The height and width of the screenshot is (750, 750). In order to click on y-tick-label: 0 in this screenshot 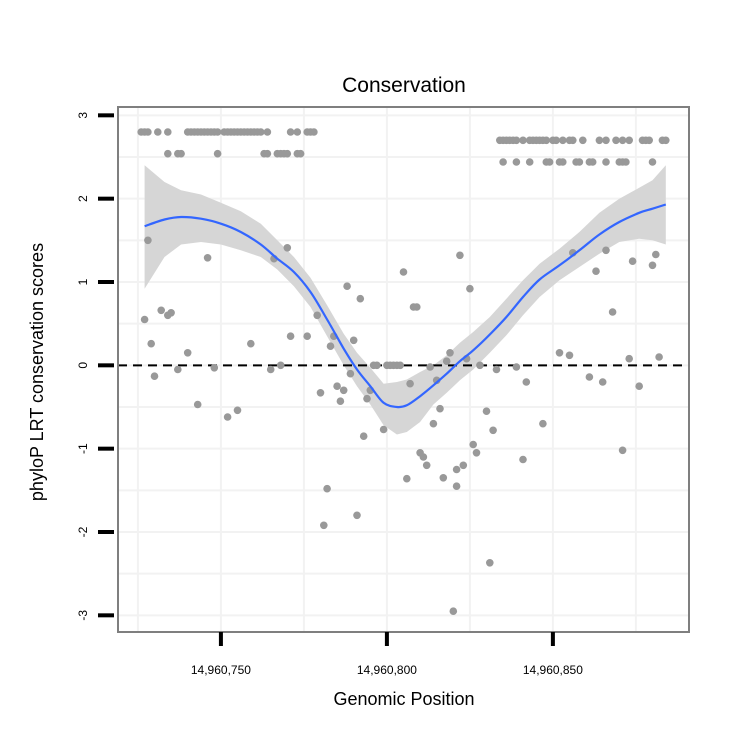, I will do `click(83, 365)`.